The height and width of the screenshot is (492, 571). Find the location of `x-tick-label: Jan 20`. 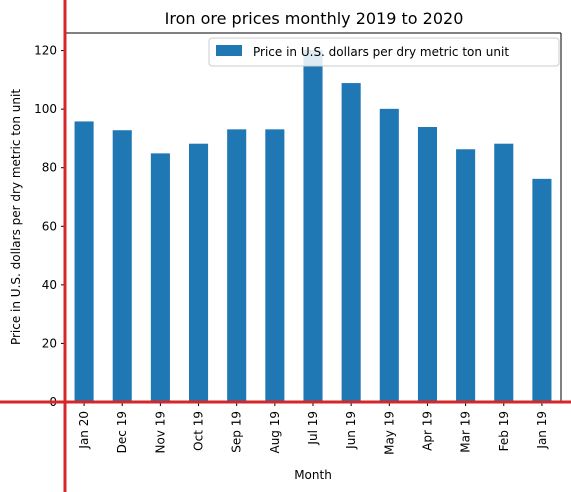

x-tick-label: Jan 20 is located at coordinates (84, 430).